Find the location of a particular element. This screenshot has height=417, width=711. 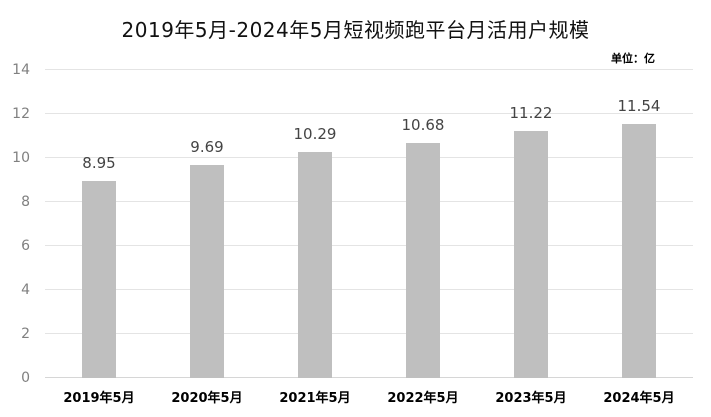

bar-value-label: 8.95 is located at coordinates (99, 163).